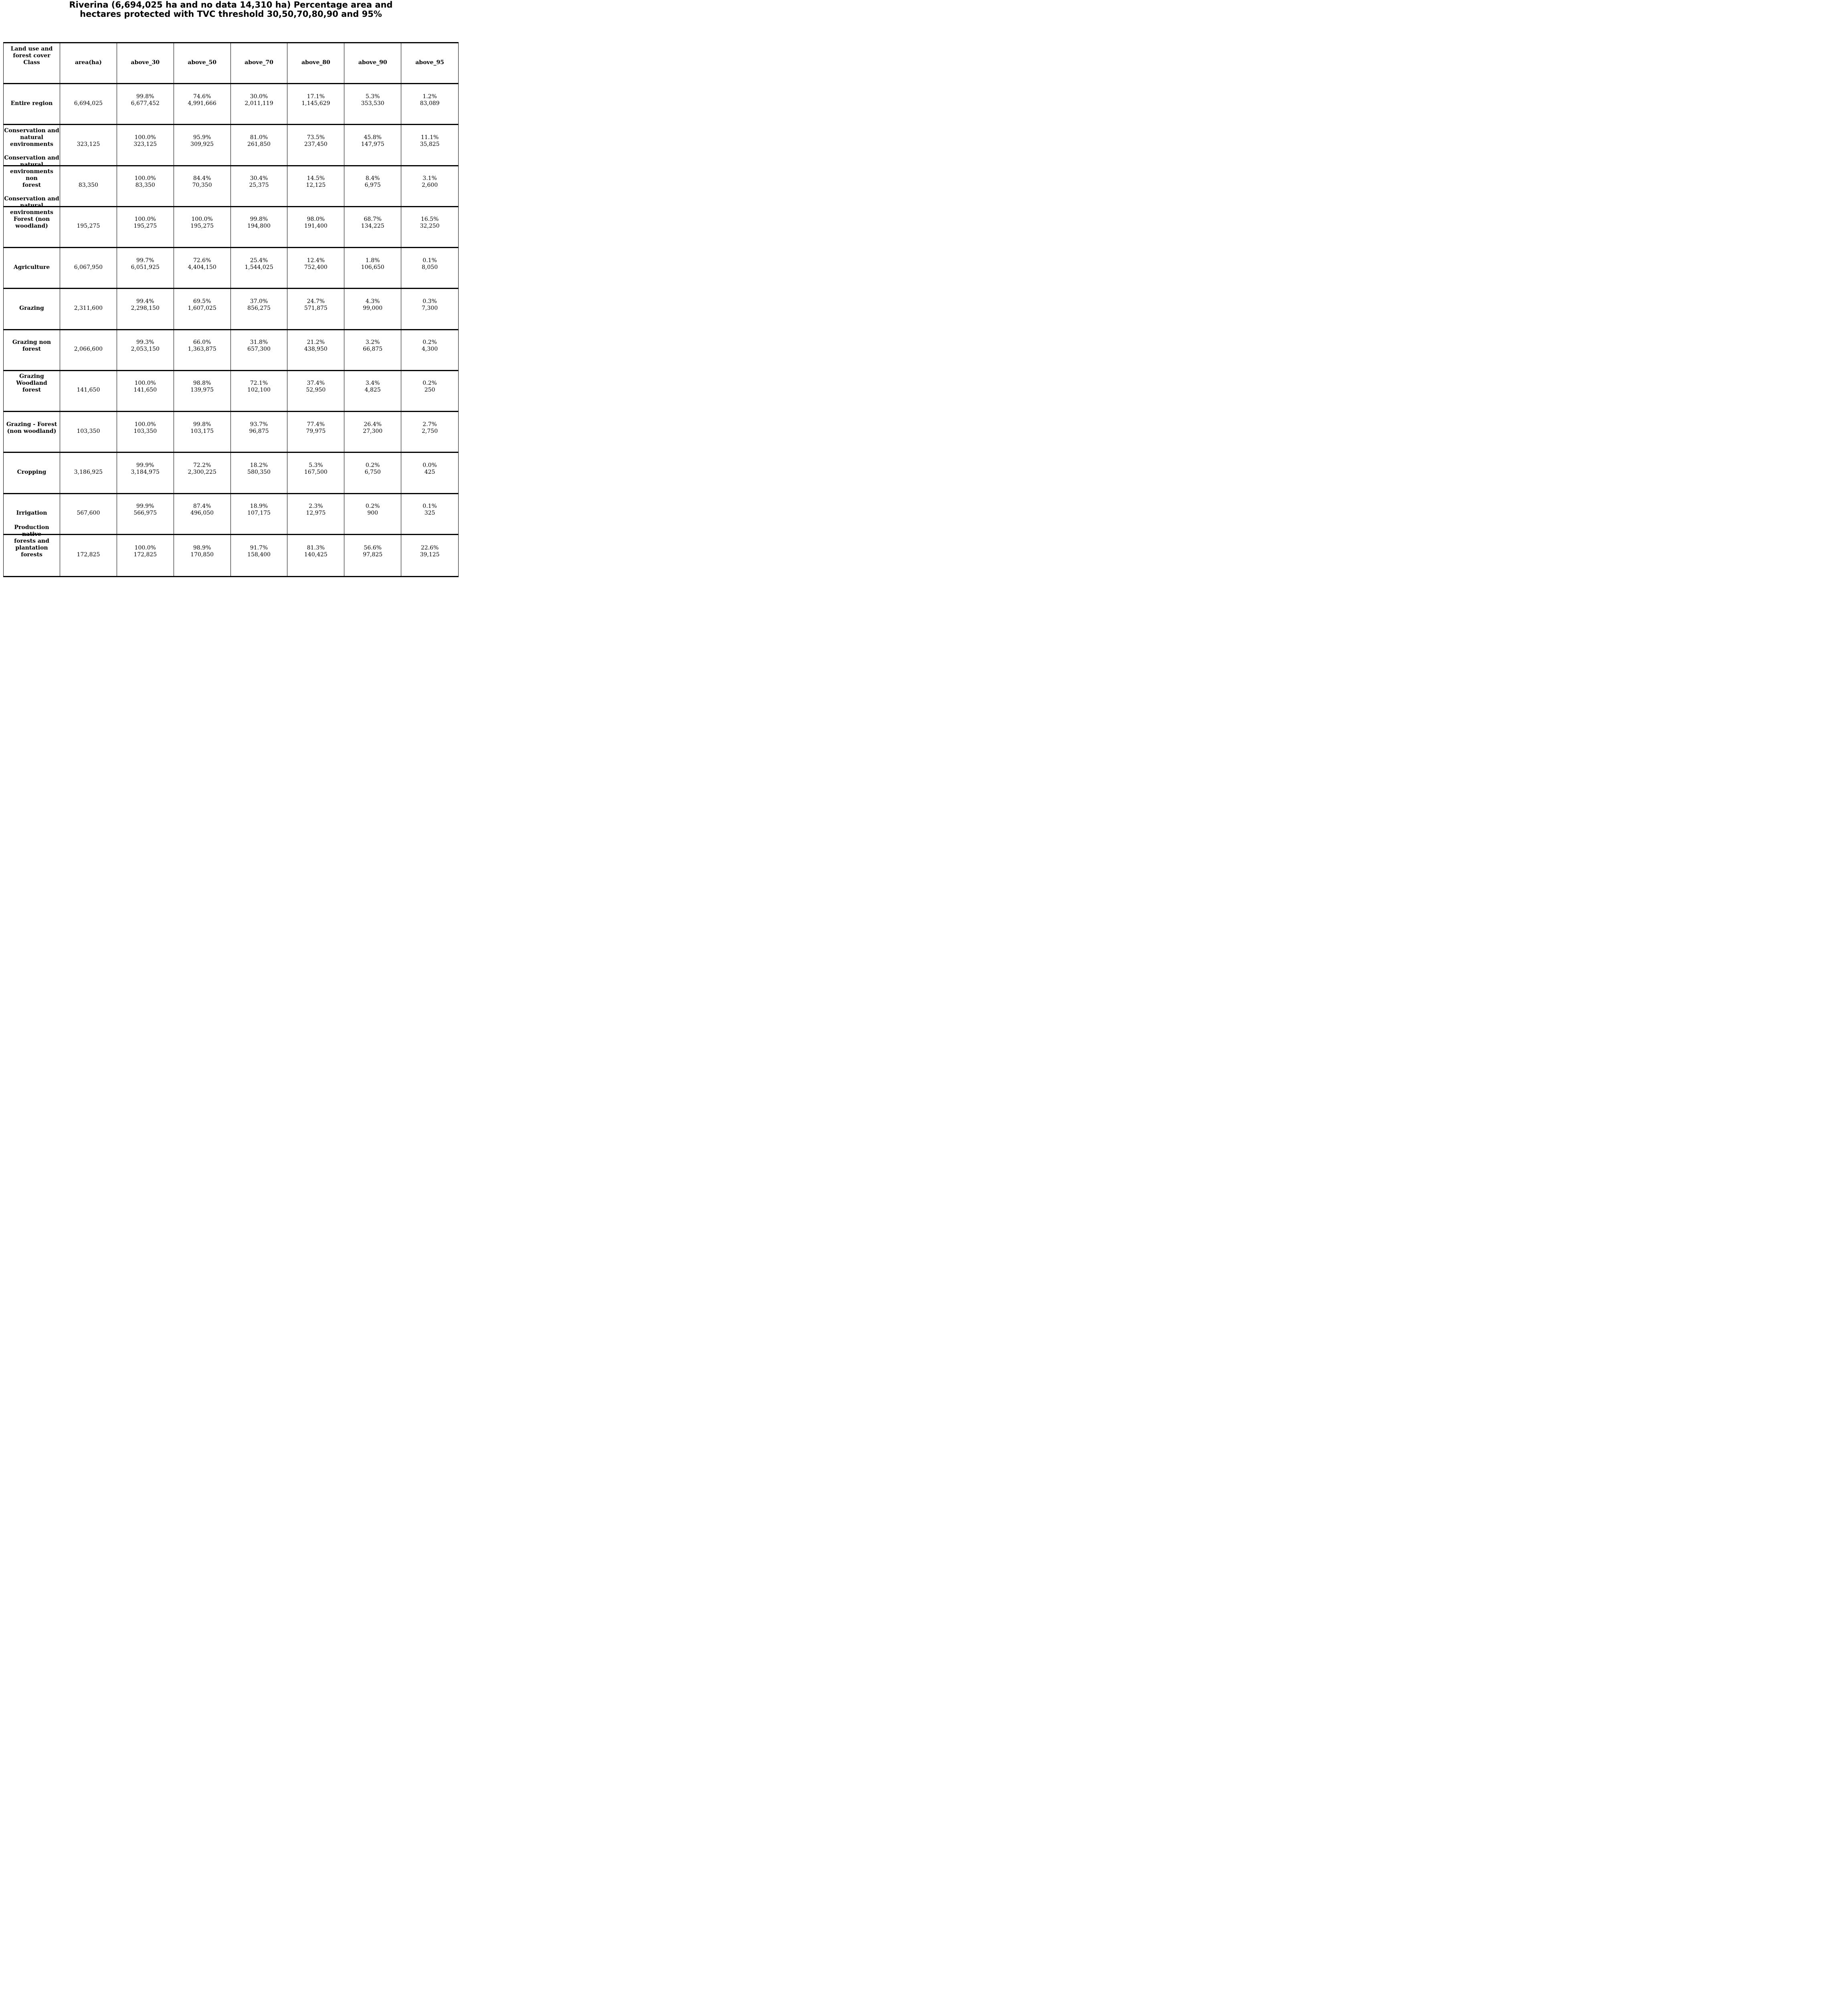  I want to click on pct-value: 30.4%, so click(259, 178).